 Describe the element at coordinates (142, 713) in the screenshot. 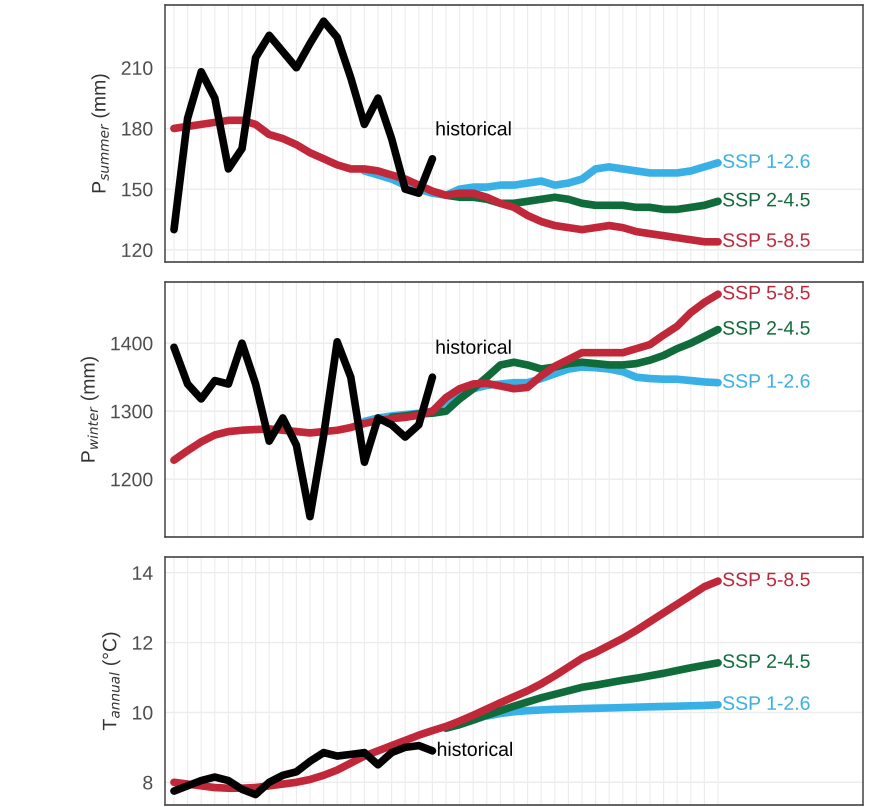

I see `y-tick-label: 10` at that location.